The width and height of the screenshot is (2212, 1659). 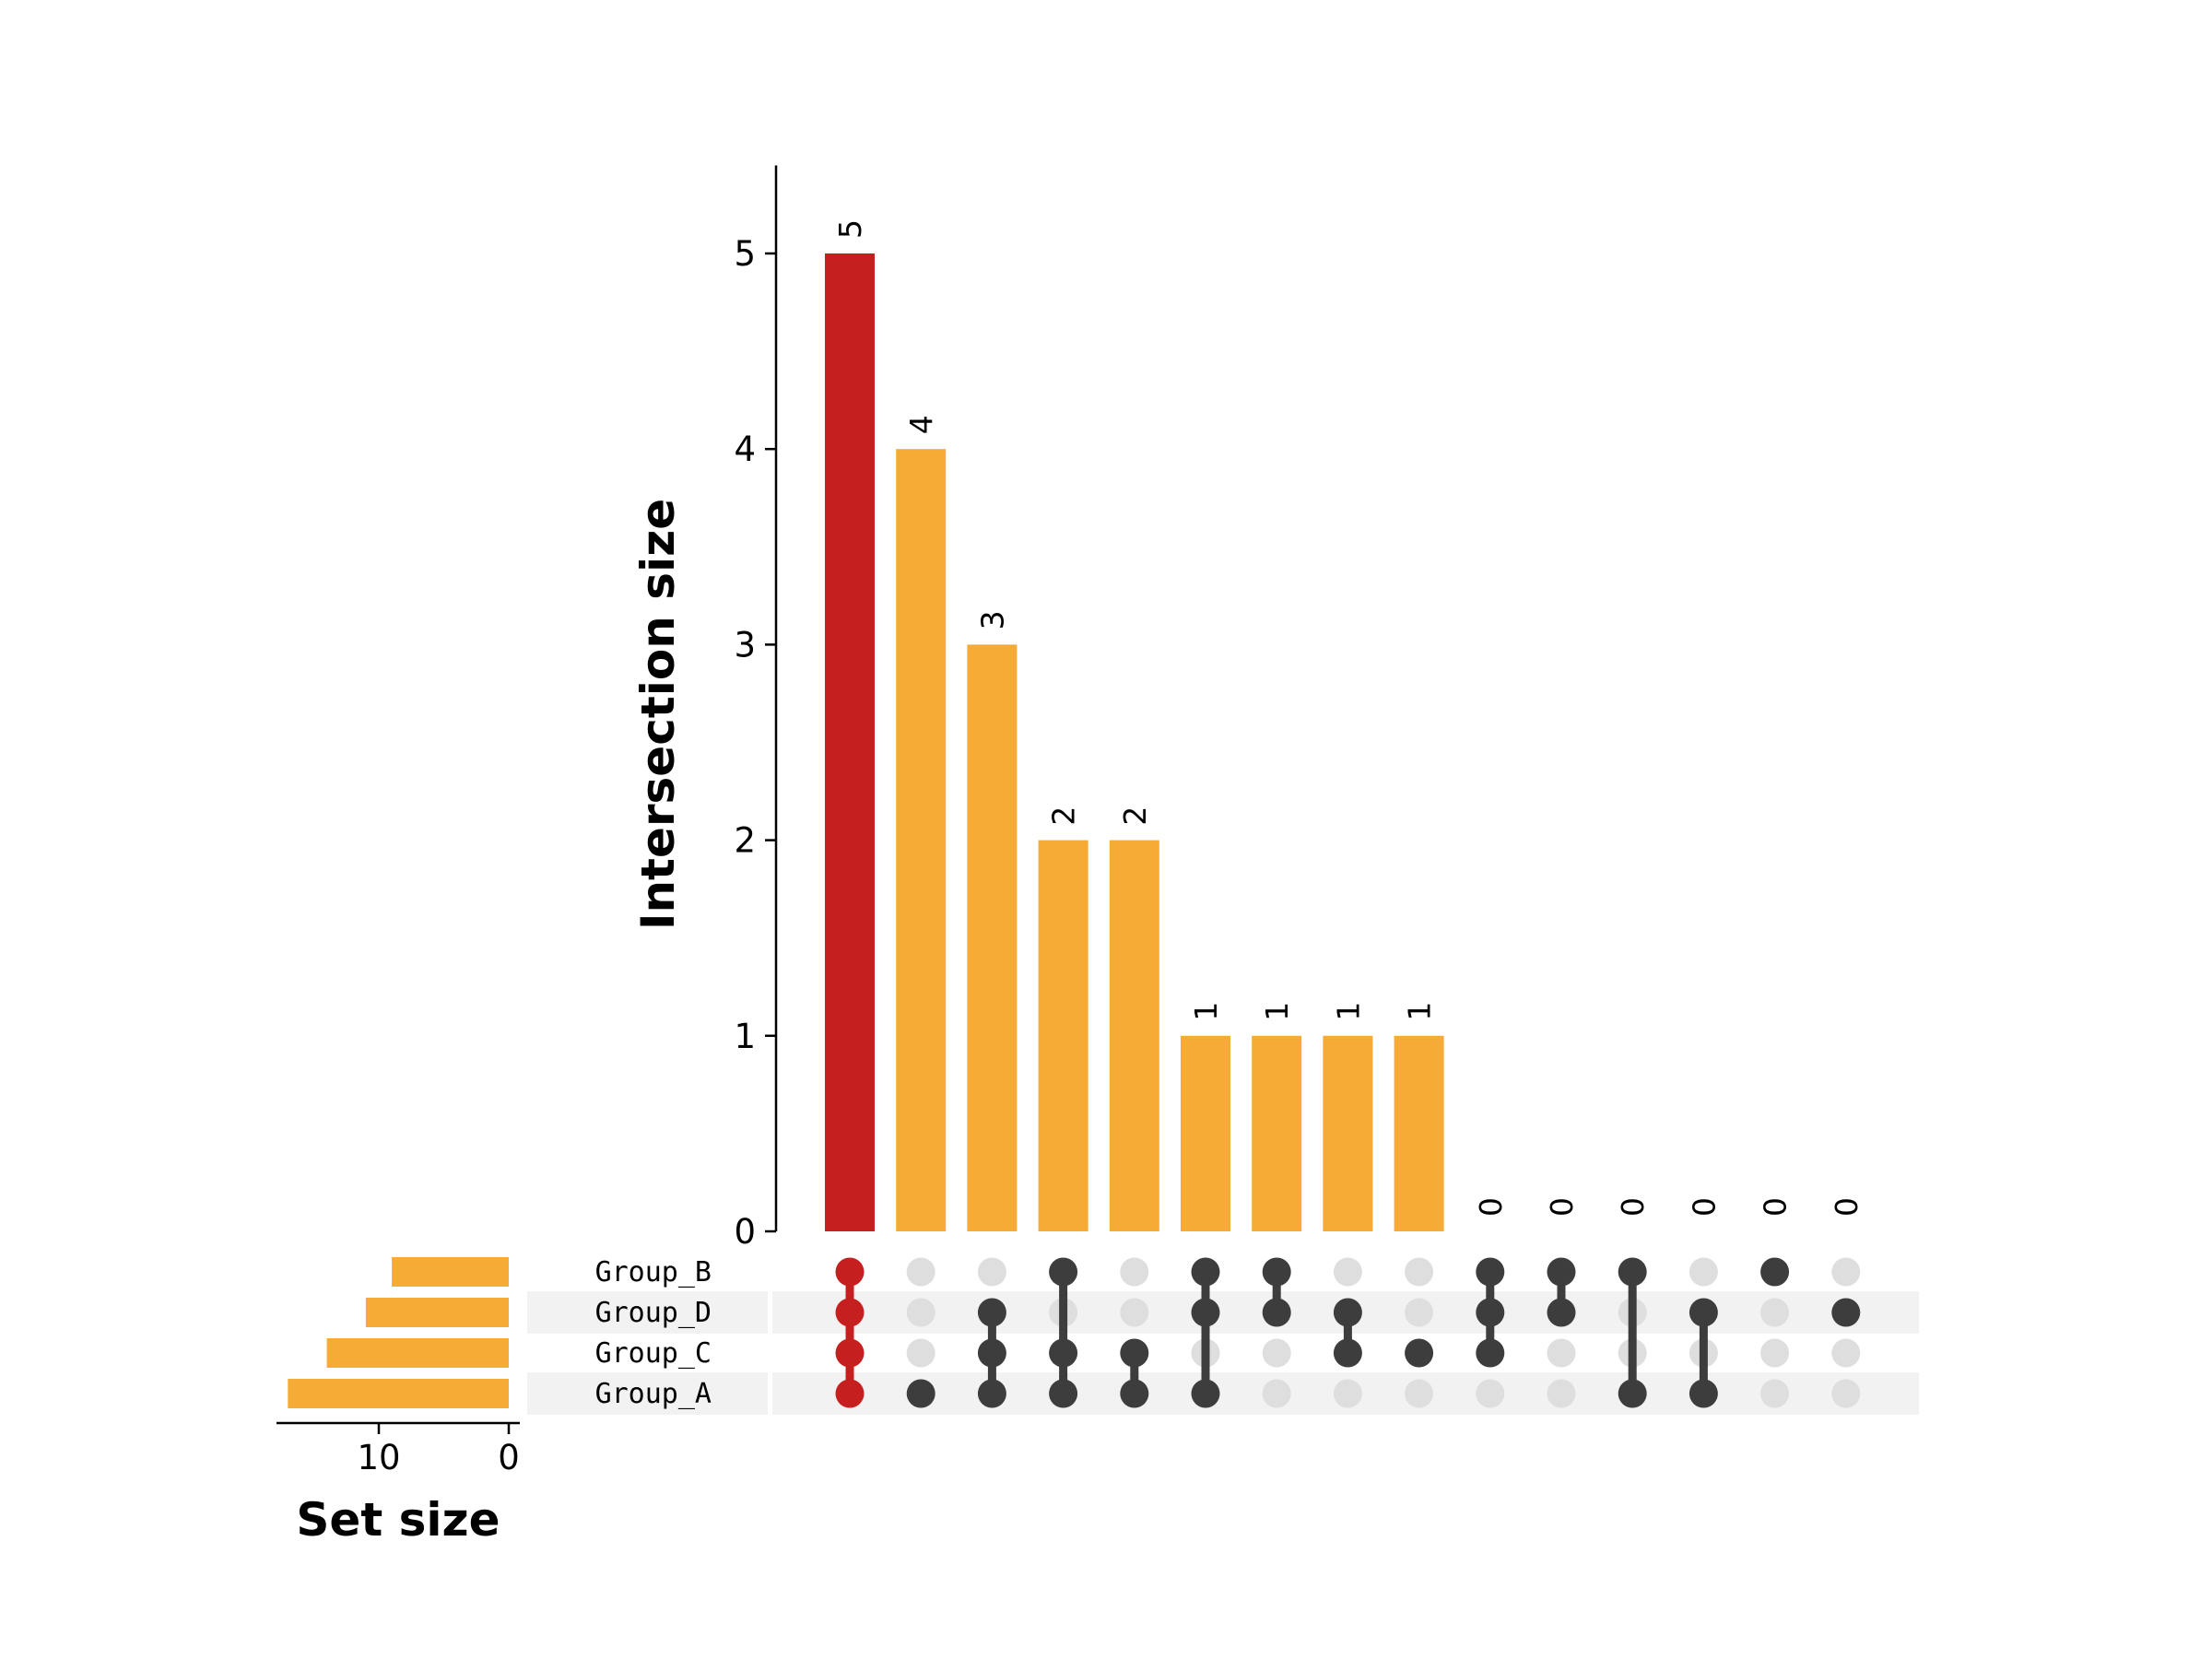 I want to click on row-stripe-label-Group_A, so click(x=647, y=1393).